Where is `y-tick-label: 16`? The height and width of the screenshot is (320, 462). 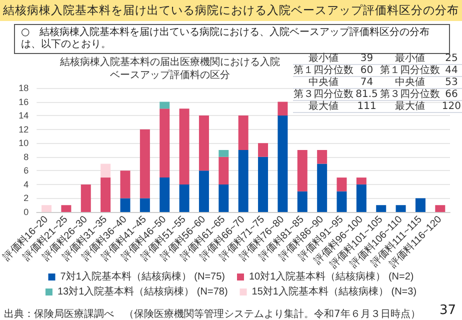 y-tick-label: 16 is located at coordinates (23, 101).